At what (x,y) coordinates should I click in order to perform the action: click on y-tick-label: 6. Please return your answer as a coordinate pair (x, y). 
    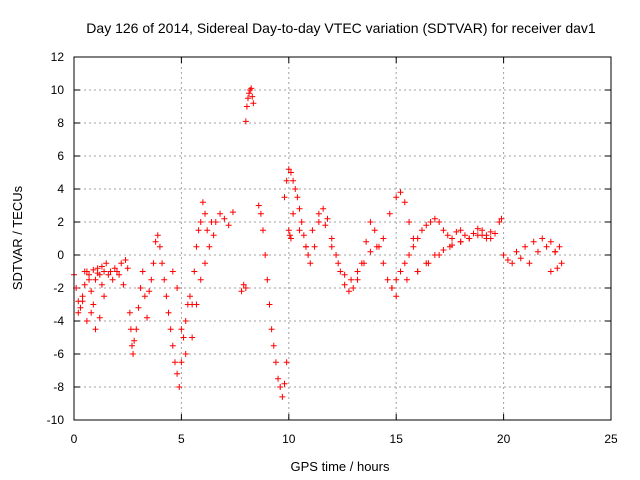
    Looking at the image, I should click on (60, 156).